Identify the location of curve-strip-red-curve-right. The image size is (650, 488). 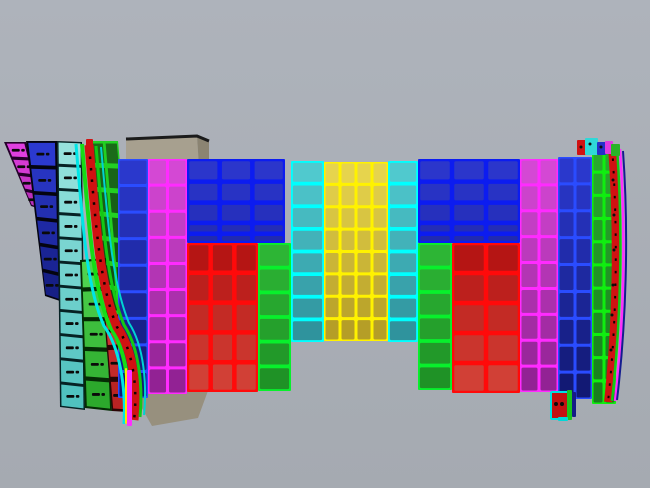
(612, 274).